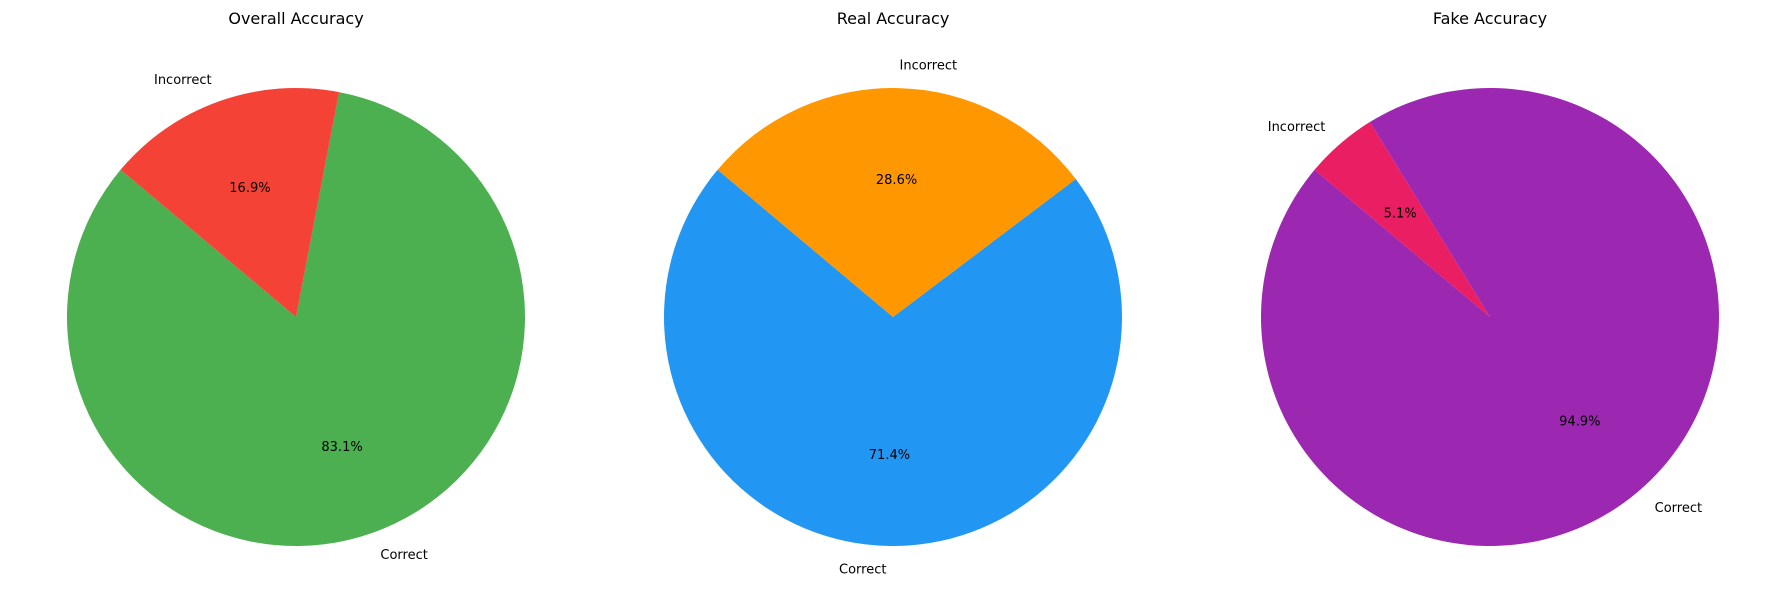 Image resolution: width=1780 pixels, height=612 pixels. I want to click on slice-percentage-label: 83.1%, so click(341, 447).